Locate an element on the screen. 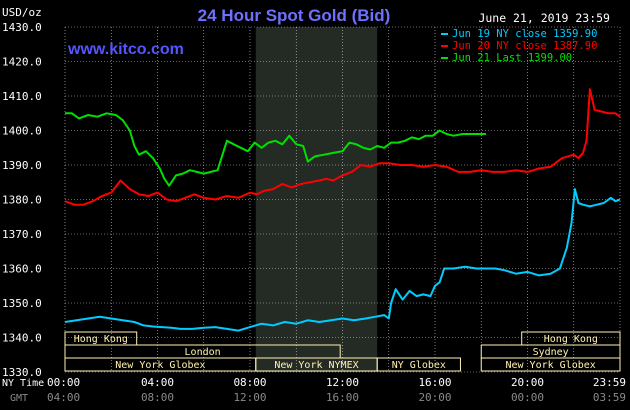  chart-timestamp: June 21, 2019 23:59 is located at coordinates (544, 18).